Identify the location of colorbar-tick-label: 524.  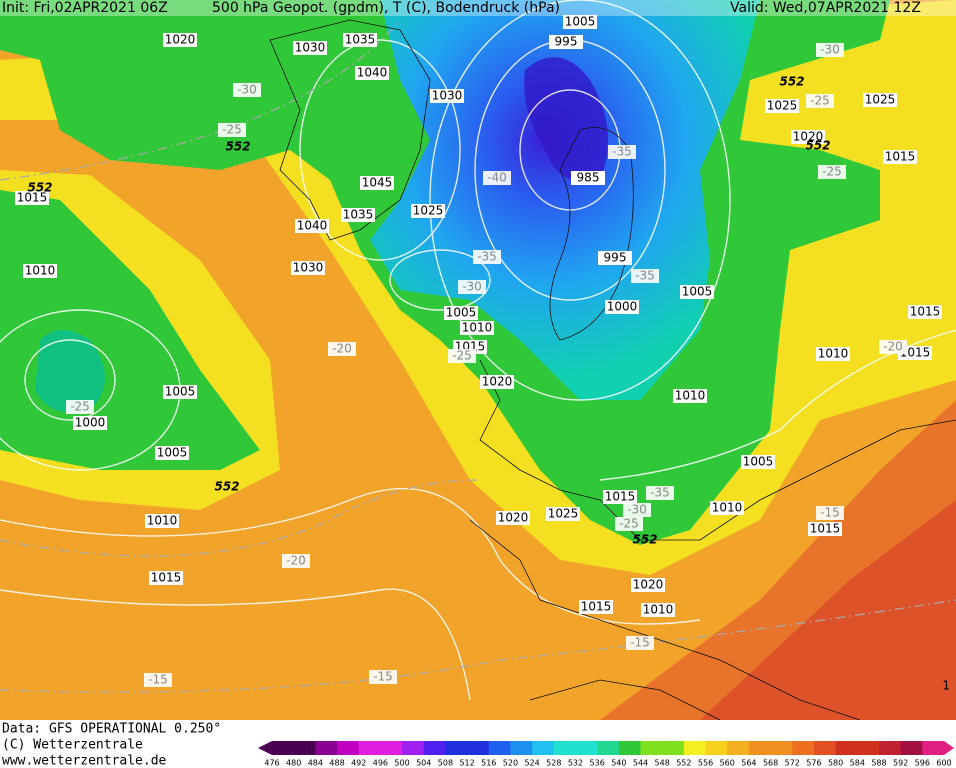
(531, 763).